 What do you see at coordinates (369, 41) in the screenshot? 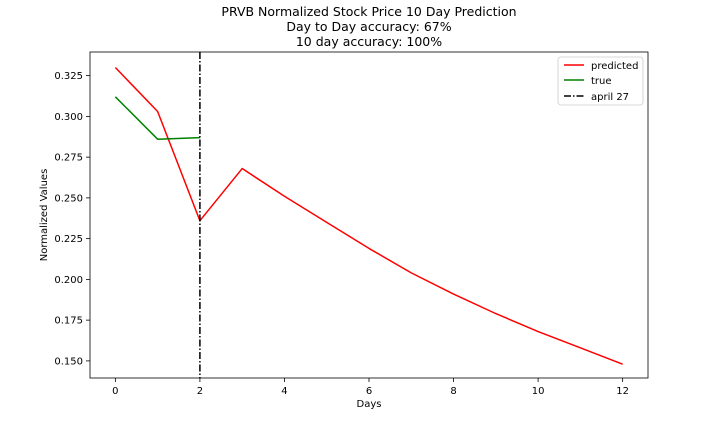
I see `title-line-3: 10 day accuracy: 100%` at bounding box center [369, 41].